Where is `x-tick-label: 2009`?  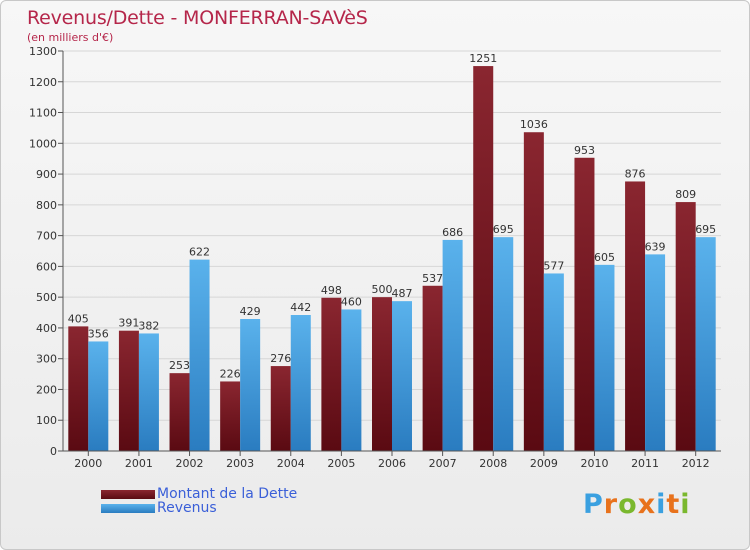
x-tick-label: 2009 is located at coordinates (544, 463).